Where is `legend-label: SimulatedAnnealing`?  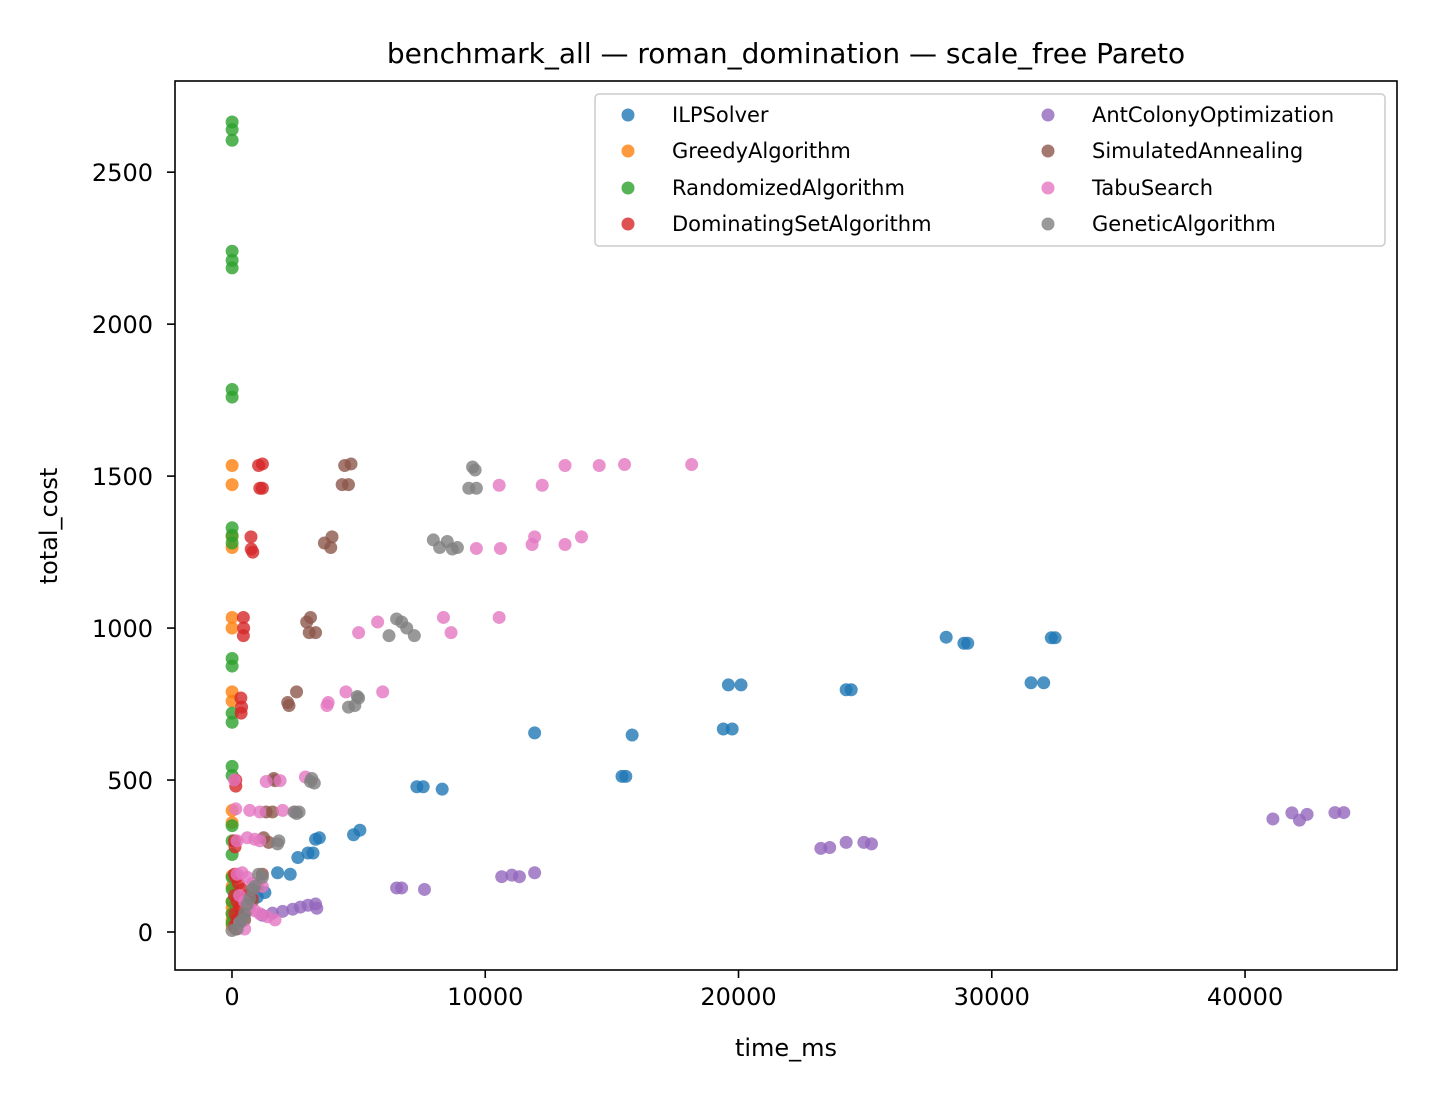 legend-label: SimulatedAnnealing is located at coordinates (1197, 151).